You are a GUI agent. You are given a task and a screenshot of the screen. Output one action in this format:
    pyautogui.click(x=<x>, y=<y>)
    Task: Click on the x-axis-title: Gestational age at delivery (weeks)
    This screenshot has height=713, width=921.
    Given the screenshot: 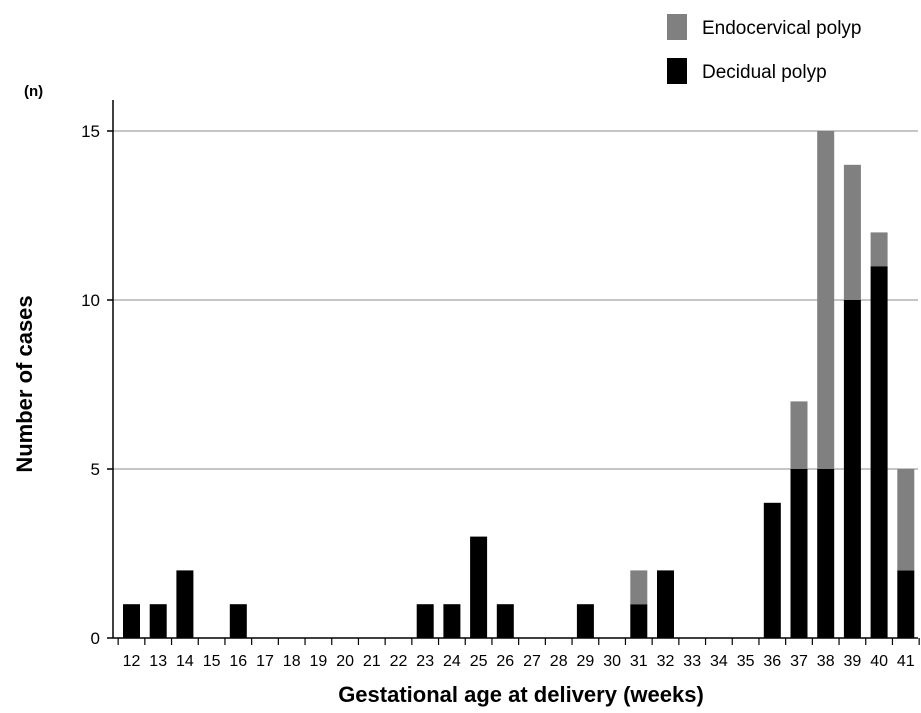 What is the action you would take?
    pyautogui.click(x=521, y=694)
    